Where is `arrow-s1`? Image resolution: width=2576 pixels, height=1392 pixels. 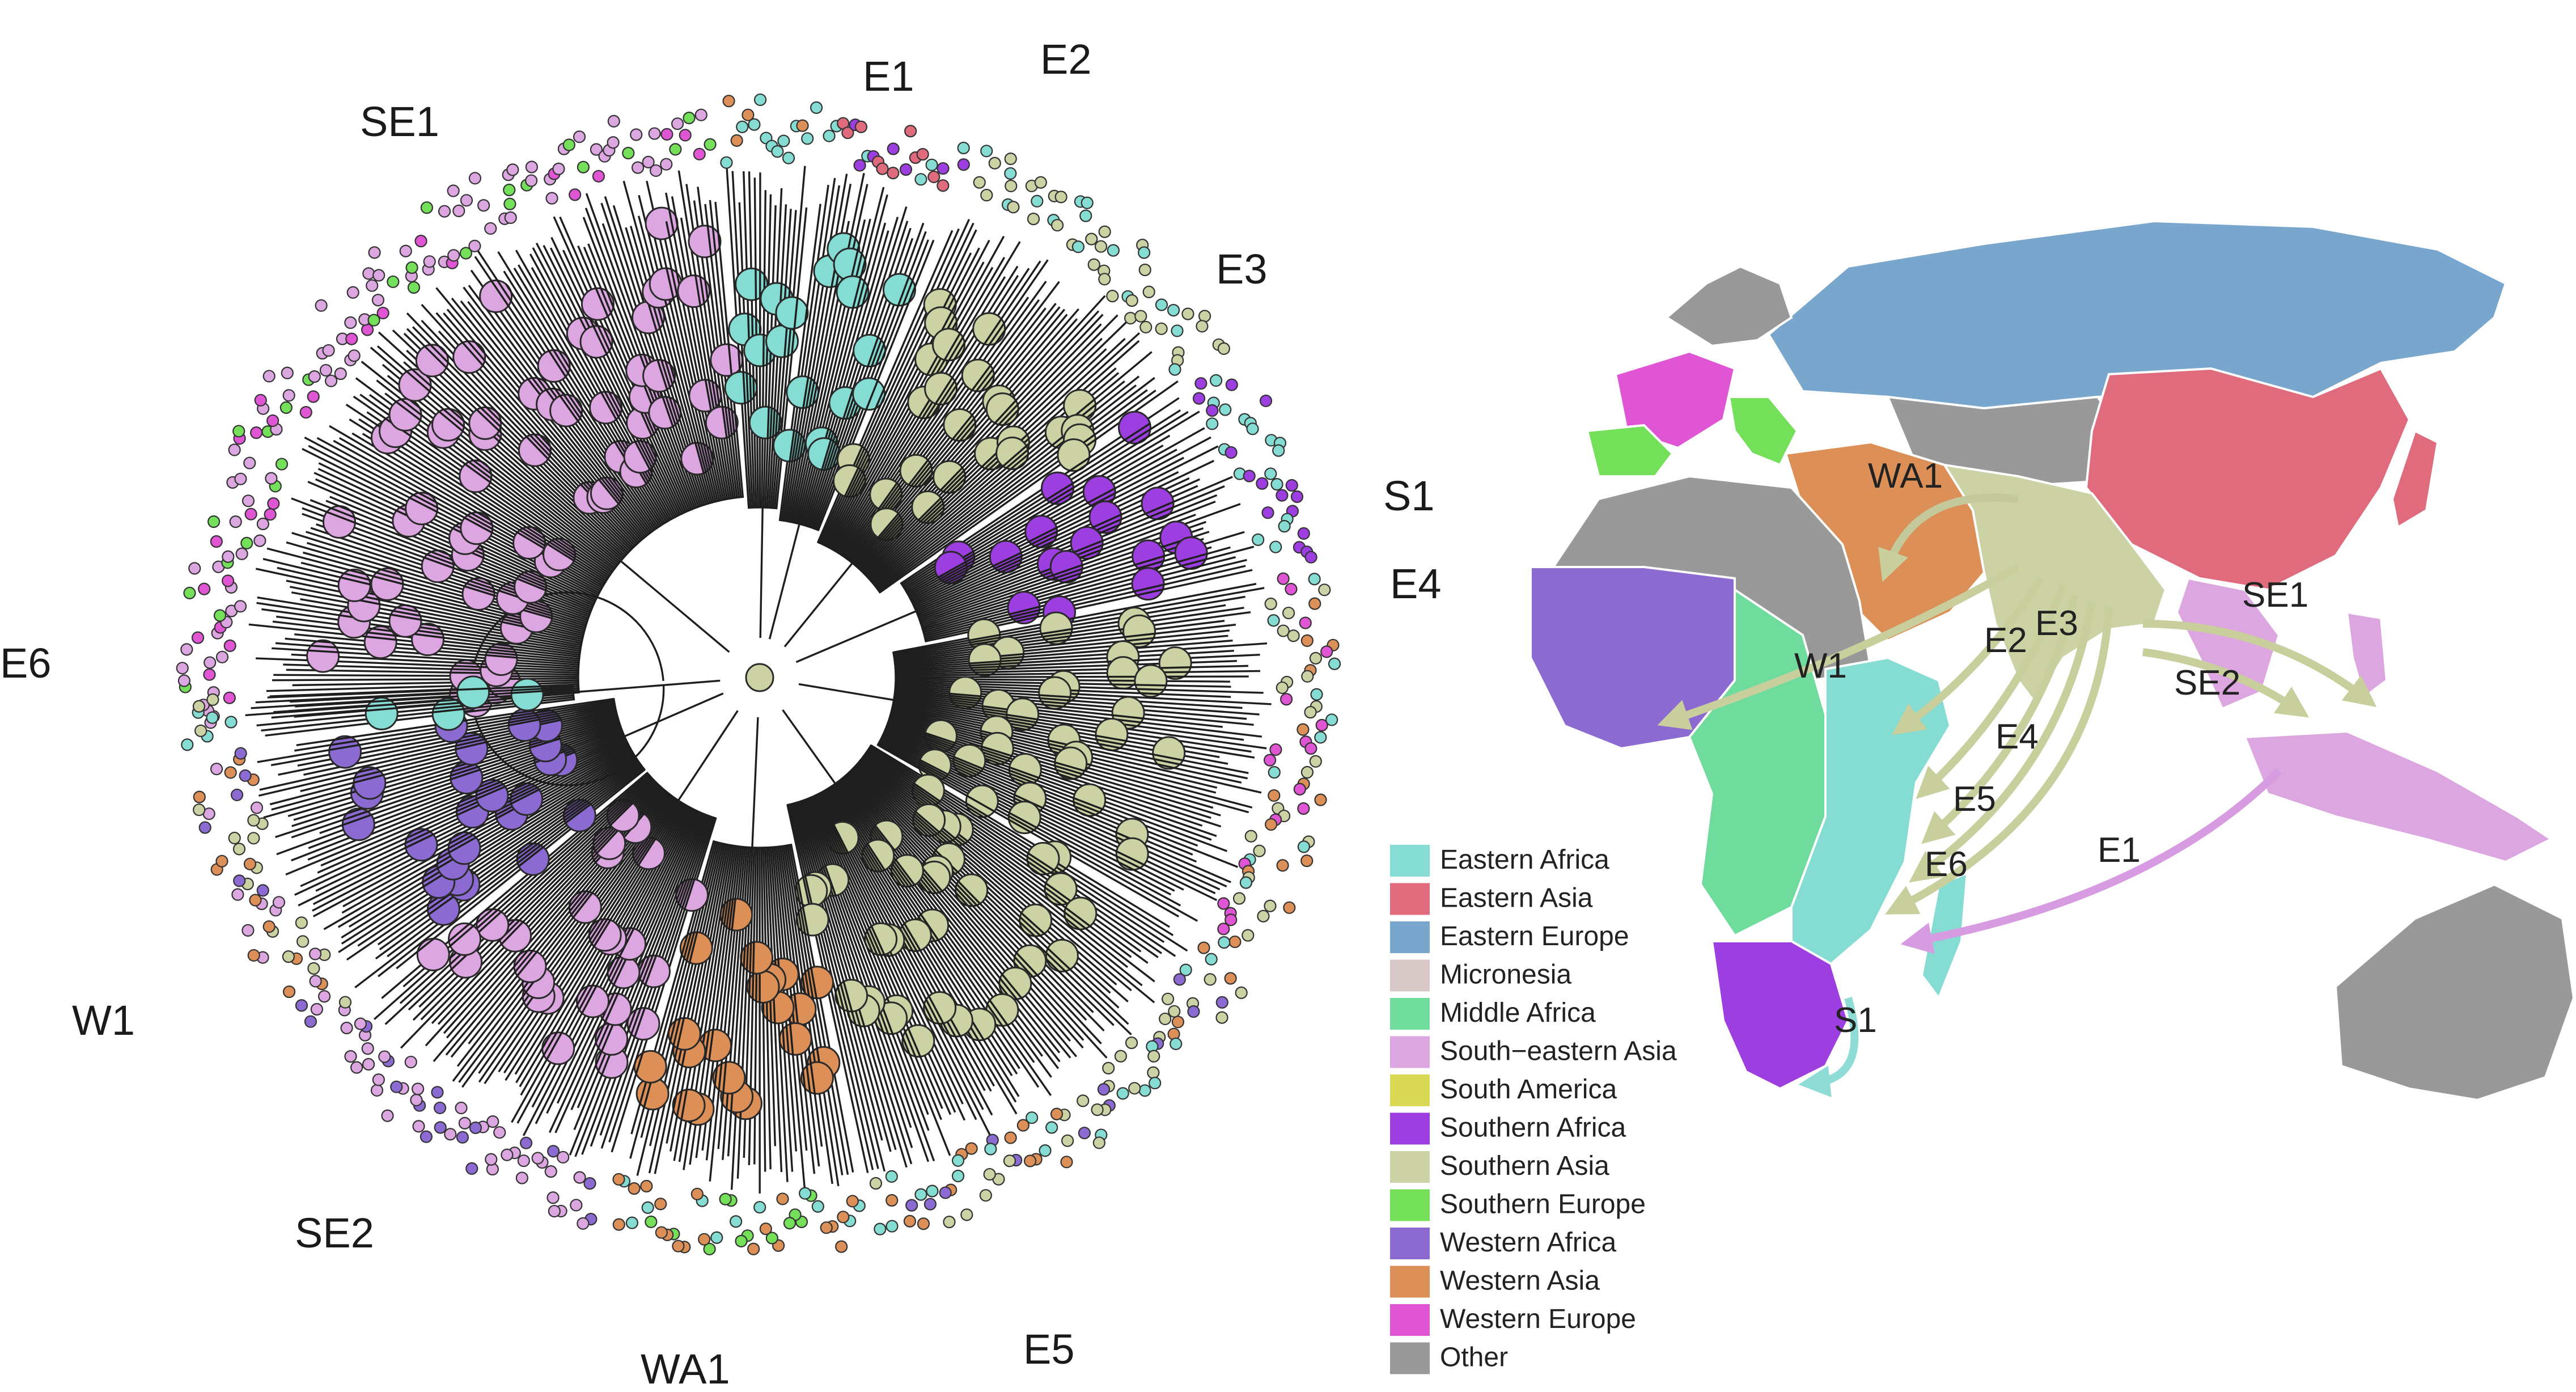 arrow-s1 is located at coordinates (1829, 1047).